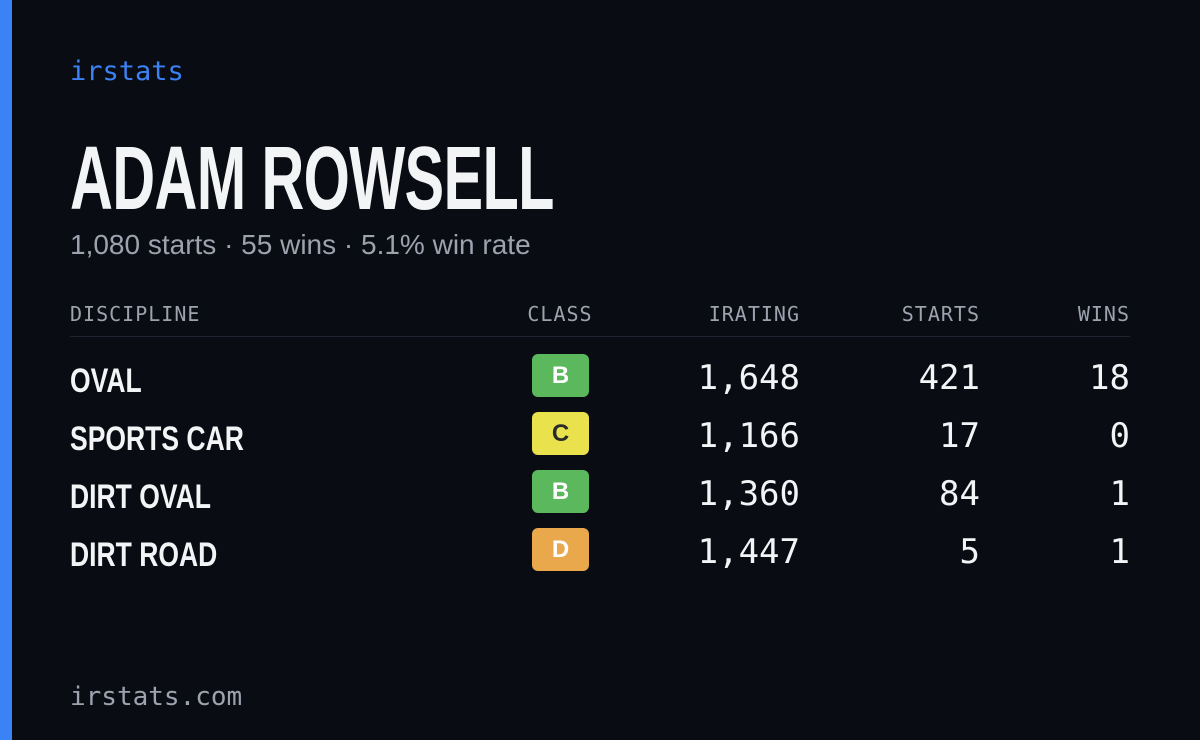 This screenshot has width=1200, height=740. I want to click on irating: 1,447, so click(748, 552).